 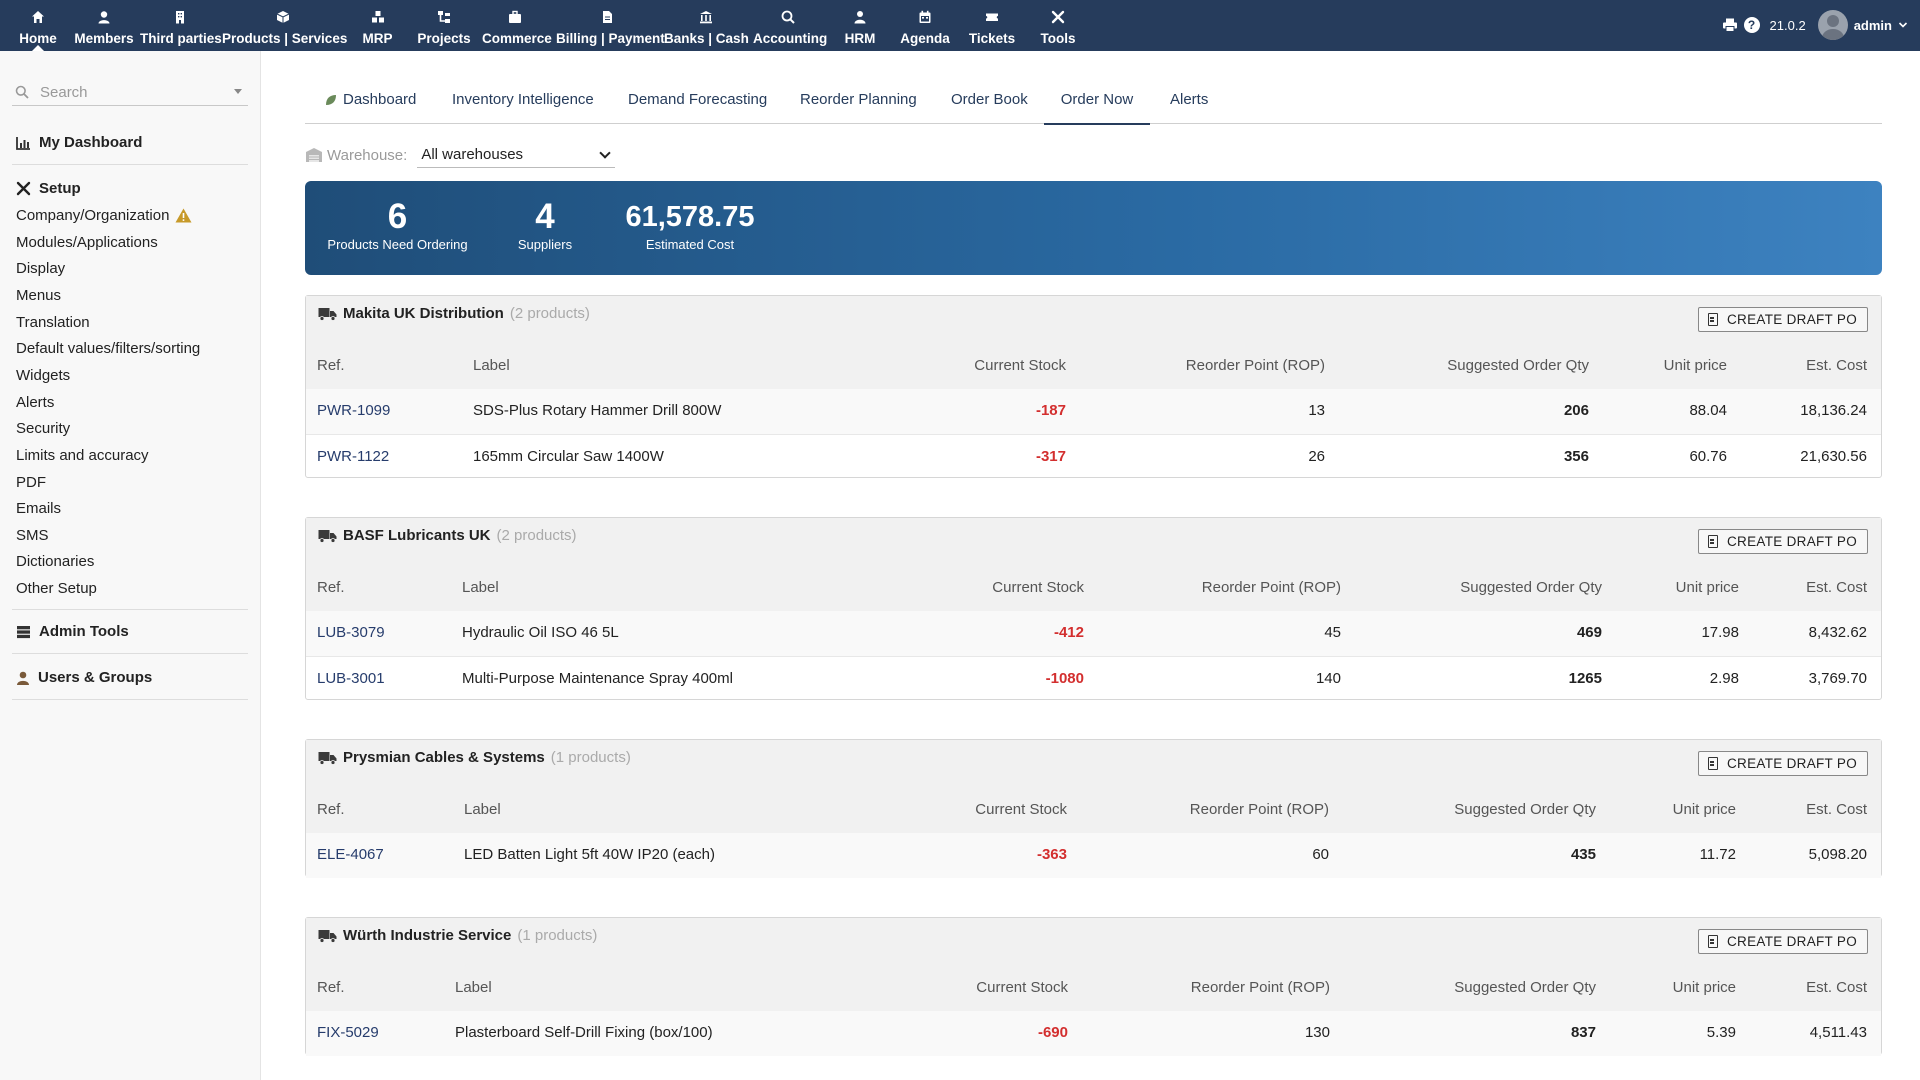 What do you see at coordinates (353, 456) in the screenshot?
I see `product-ref-link: PWR-1122` at bounding box center [353, 456].